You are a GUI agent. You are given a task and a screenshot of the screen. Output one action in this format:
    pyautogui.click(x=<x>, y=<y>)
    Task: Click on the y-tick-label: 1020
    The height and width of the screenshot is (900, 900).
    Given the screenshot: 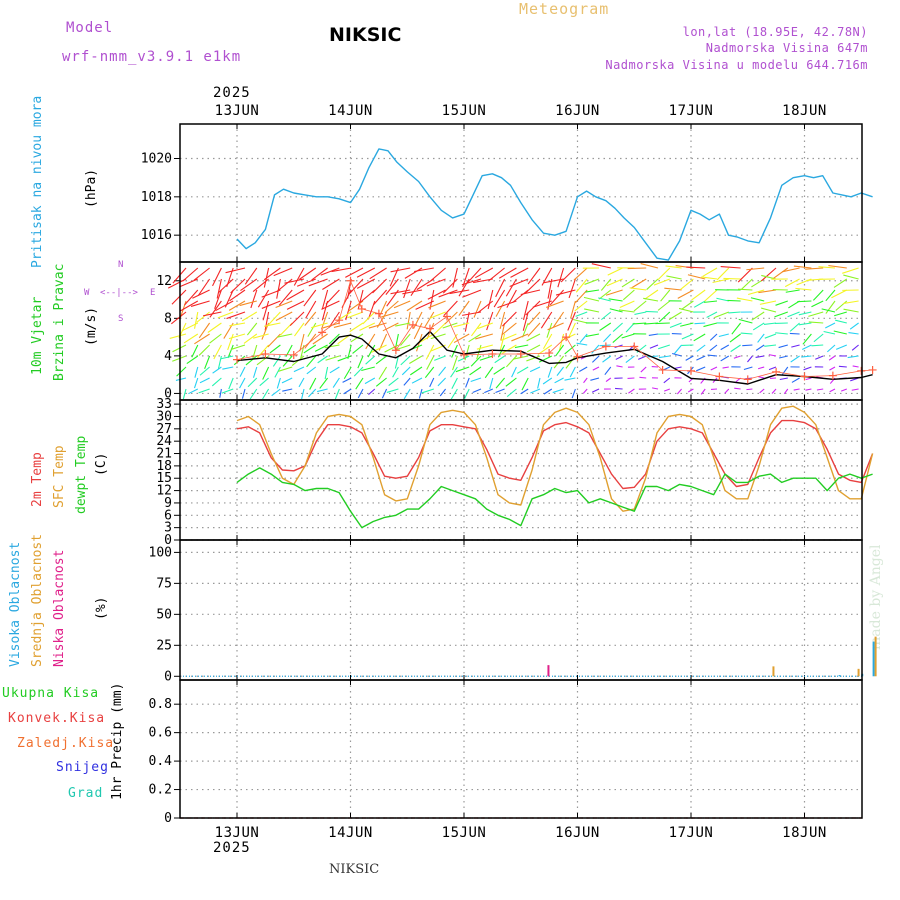 What is the action you would take?
    pyautogui.click(x=156, y=159)
    